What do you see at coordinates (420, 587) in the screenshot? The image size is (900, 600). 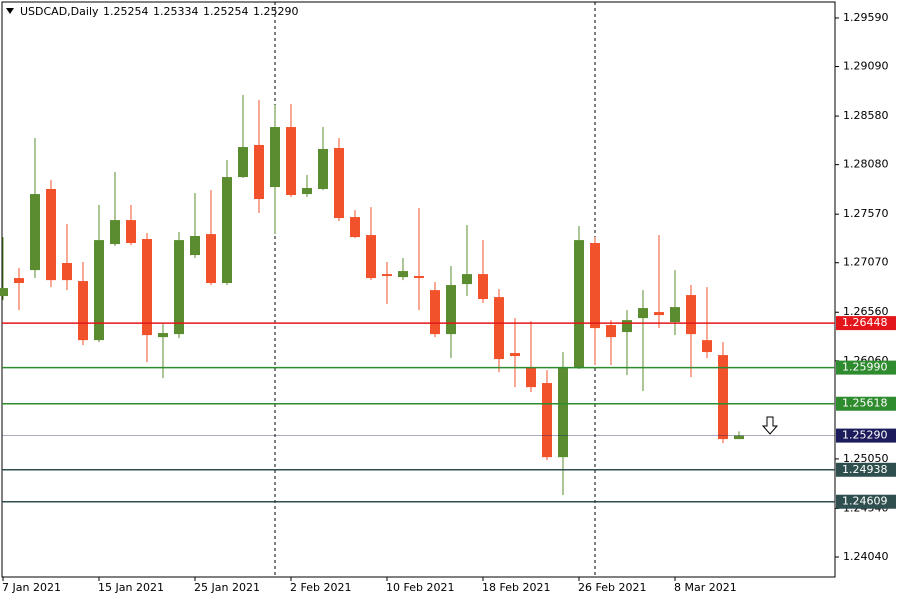 I see `x-tick-label: 10 Feb 2021` at bounding box center [420, 587].